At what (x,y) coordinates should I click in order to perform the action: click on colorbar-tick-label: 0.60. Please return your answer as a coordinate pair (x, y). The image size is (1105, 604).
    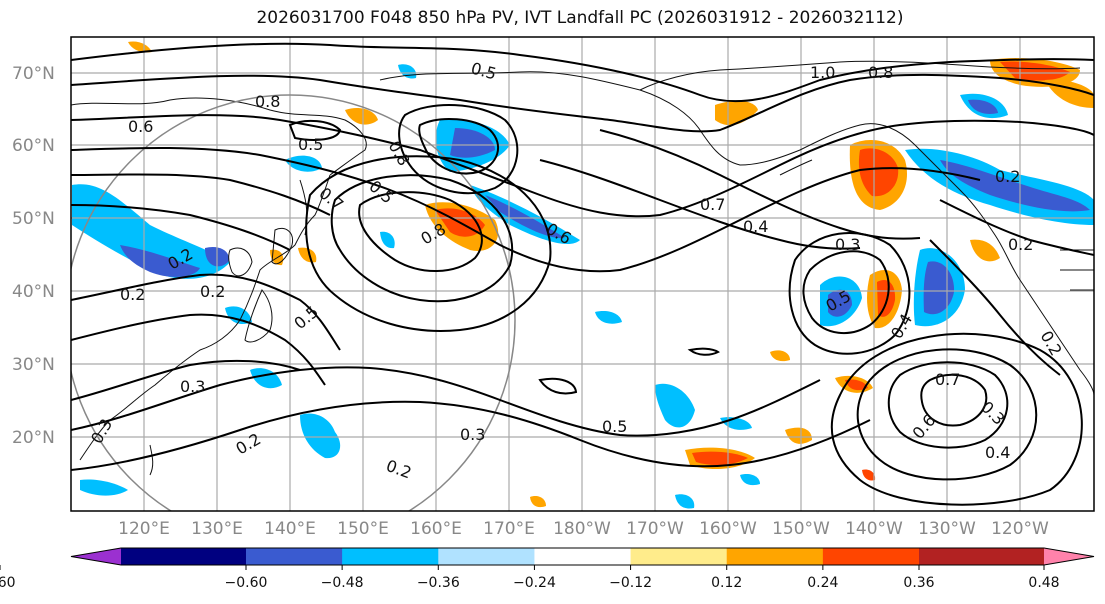
    Looking at the image, I should click on (8, 583).